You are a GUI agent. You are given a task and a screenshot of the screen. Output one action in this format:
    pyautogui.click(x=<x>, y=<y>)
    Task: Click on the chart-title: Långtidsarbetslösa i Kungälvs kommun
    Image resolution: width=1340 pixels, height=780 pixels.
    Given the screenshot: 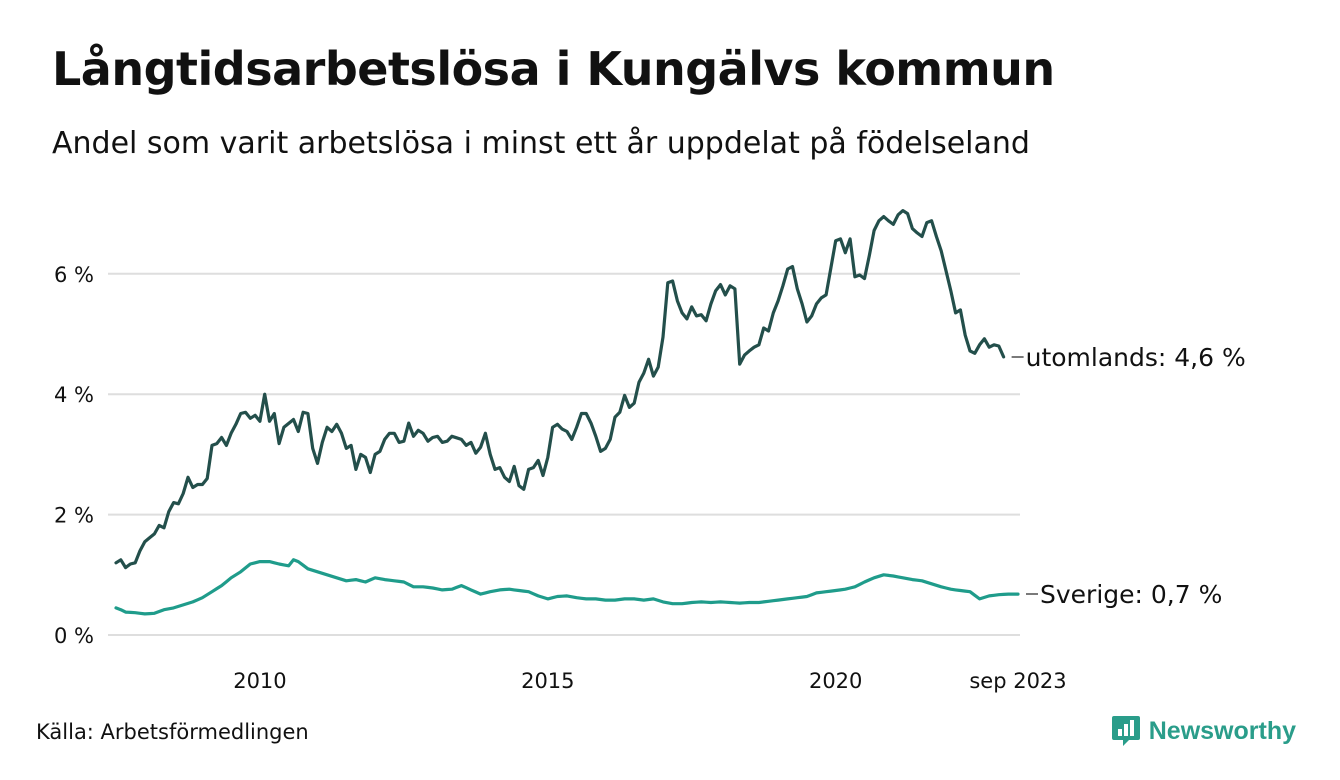 What is the action you would take?
    pyautogui.click(x=553, y=69)
    